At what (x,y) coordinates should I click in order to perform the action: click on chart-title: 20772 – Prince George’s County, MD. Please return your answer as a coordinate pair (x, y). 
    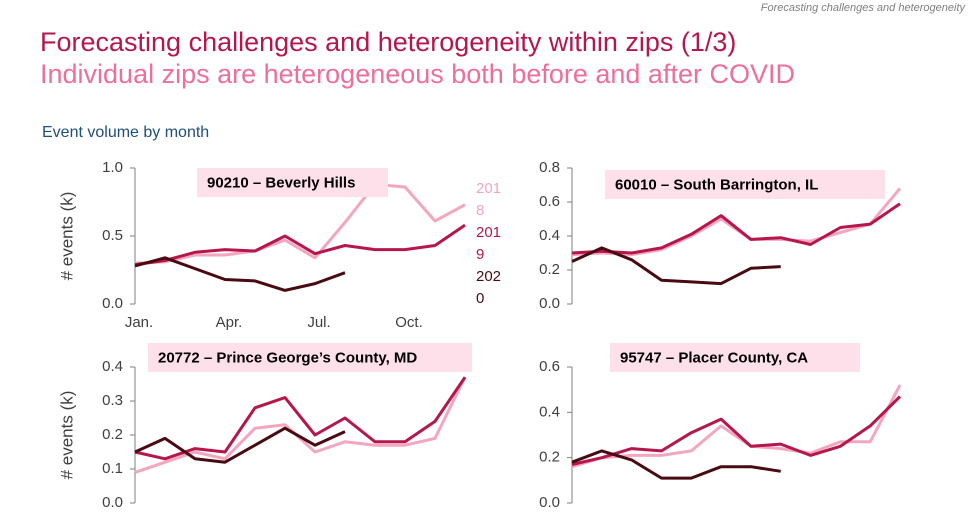
    Looking at the image, I should click on (287, 357).